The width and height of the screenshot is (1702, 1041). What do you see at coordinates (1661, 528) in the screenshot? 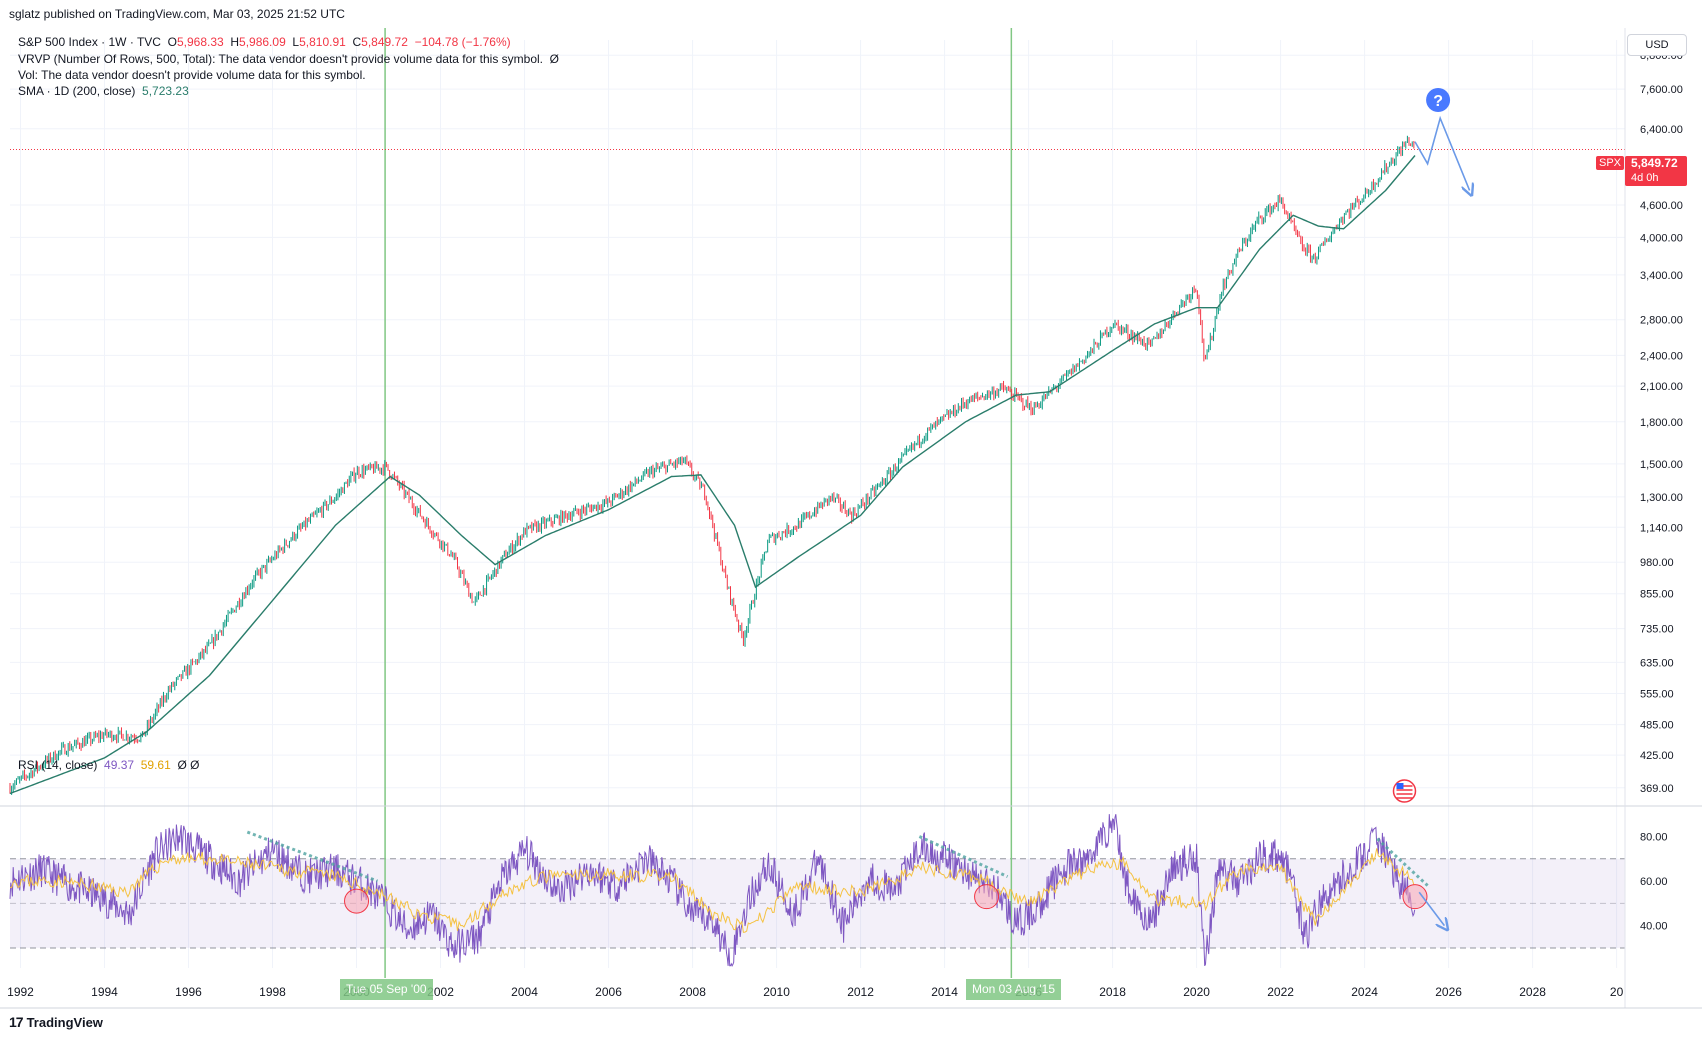
I see `price-tick-label: 1,140.00` at bounding box center [1661, 528].